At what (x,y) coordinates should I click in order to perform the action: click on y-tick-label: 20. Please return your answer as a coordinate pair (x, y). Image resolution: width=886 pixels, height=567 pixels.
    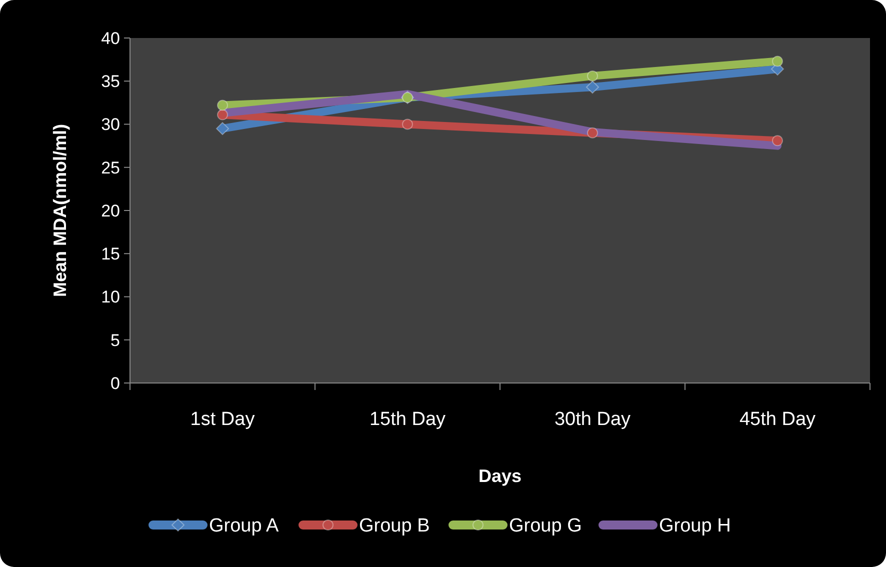
    Looking at the image, I should click on (110, 210).